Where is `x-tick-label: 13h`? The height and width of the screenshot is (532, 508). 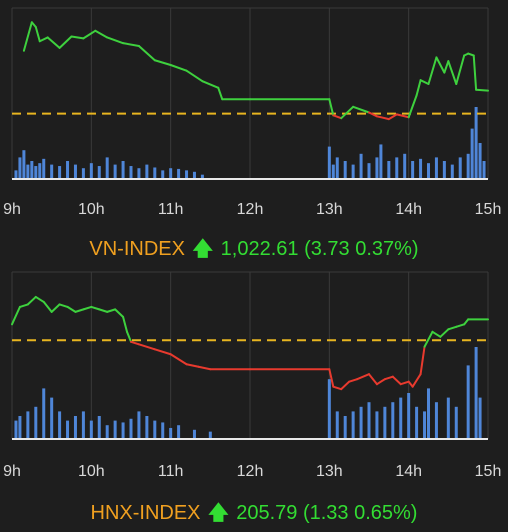 x-tick-label: 13h is located at coordinates (329, 209).